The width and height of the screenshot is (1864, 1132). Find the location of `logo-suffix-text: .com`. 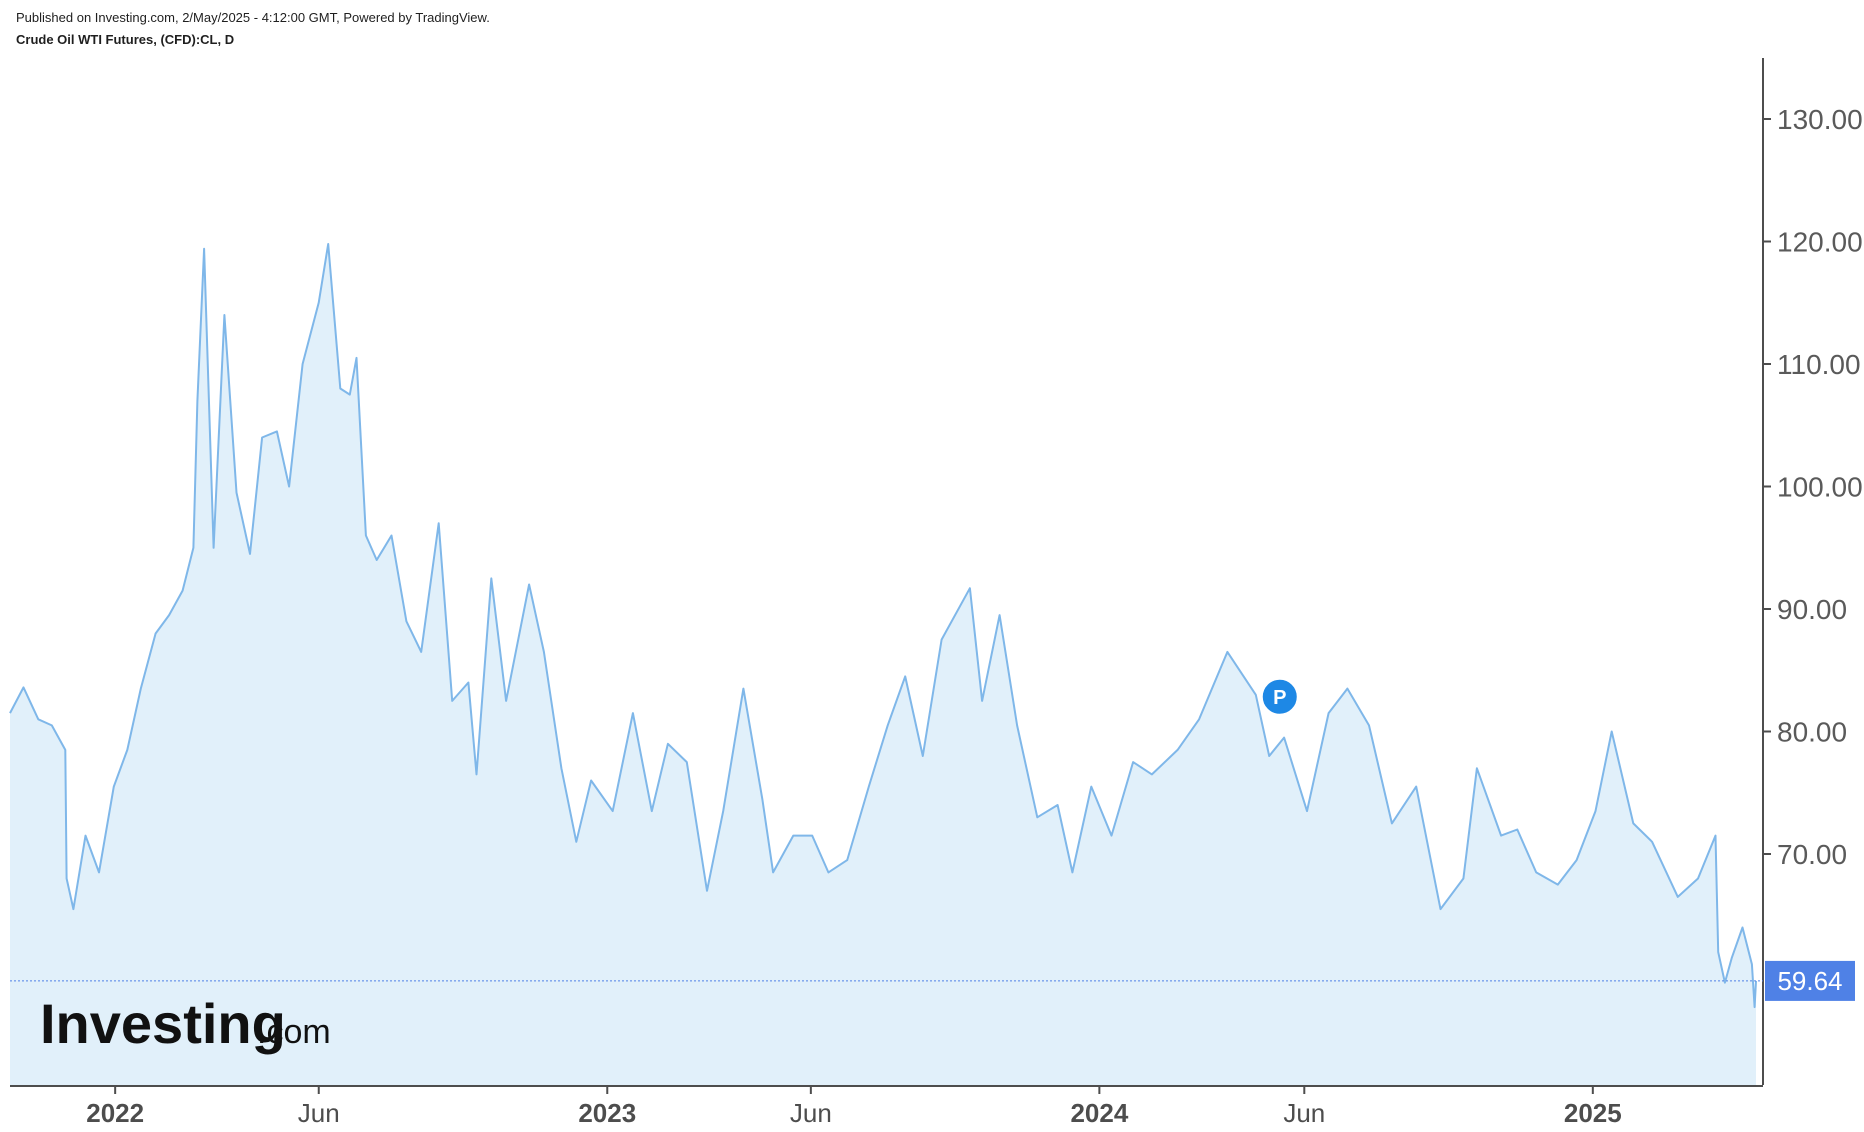

logo-suffix-text: .com is located at coordinates (294, 1032).